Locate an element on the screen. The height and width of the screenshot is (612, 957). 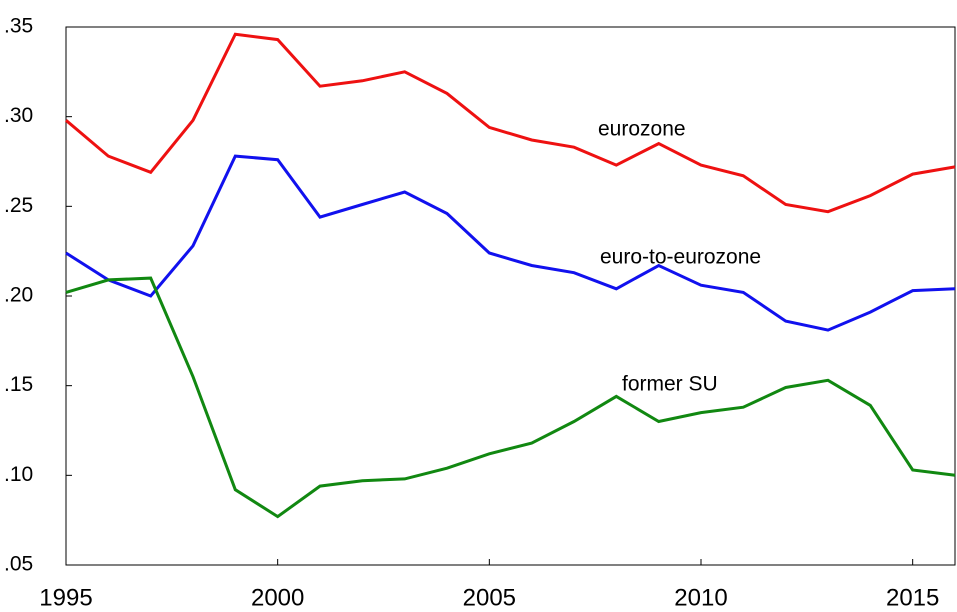
y-tick-label: .10 is located at coordinates (18, 474).